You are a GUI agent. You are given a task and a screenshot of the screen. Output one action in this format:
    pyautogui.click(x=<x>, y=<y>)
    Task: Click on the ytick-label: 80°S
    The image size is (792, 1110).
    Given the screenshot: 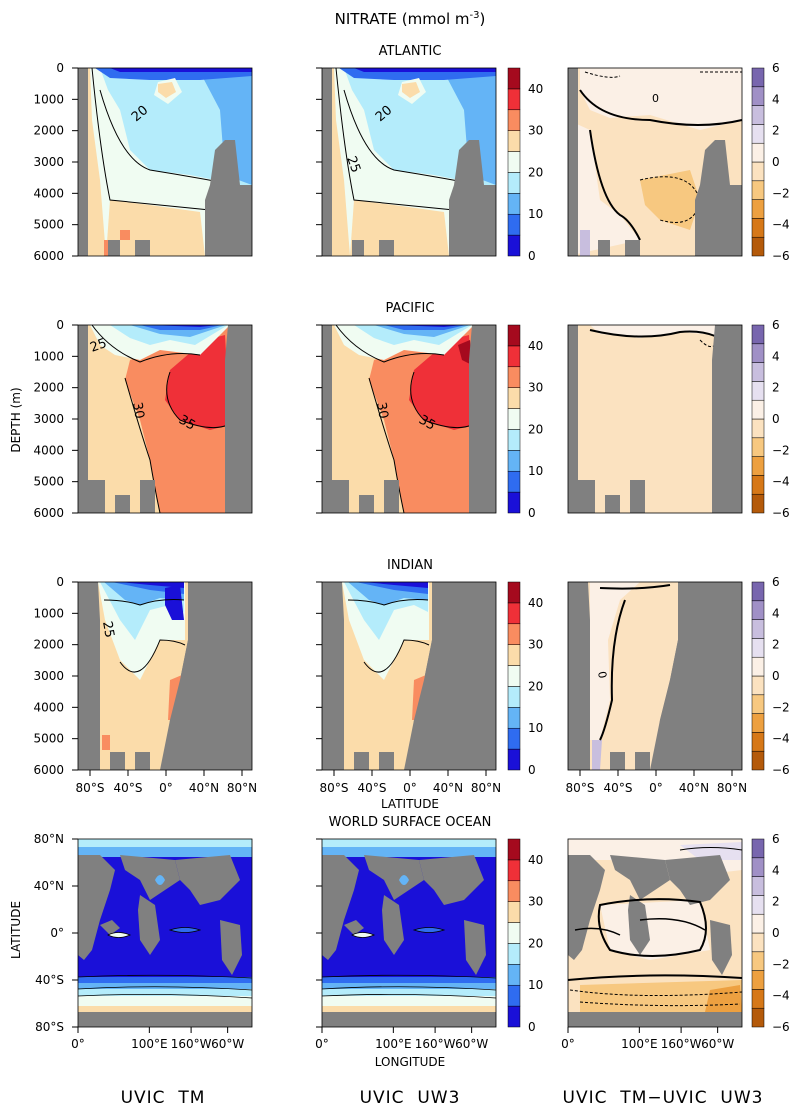 What is the action you would take?
    pyautogui.click(x=49, y=1027)
    